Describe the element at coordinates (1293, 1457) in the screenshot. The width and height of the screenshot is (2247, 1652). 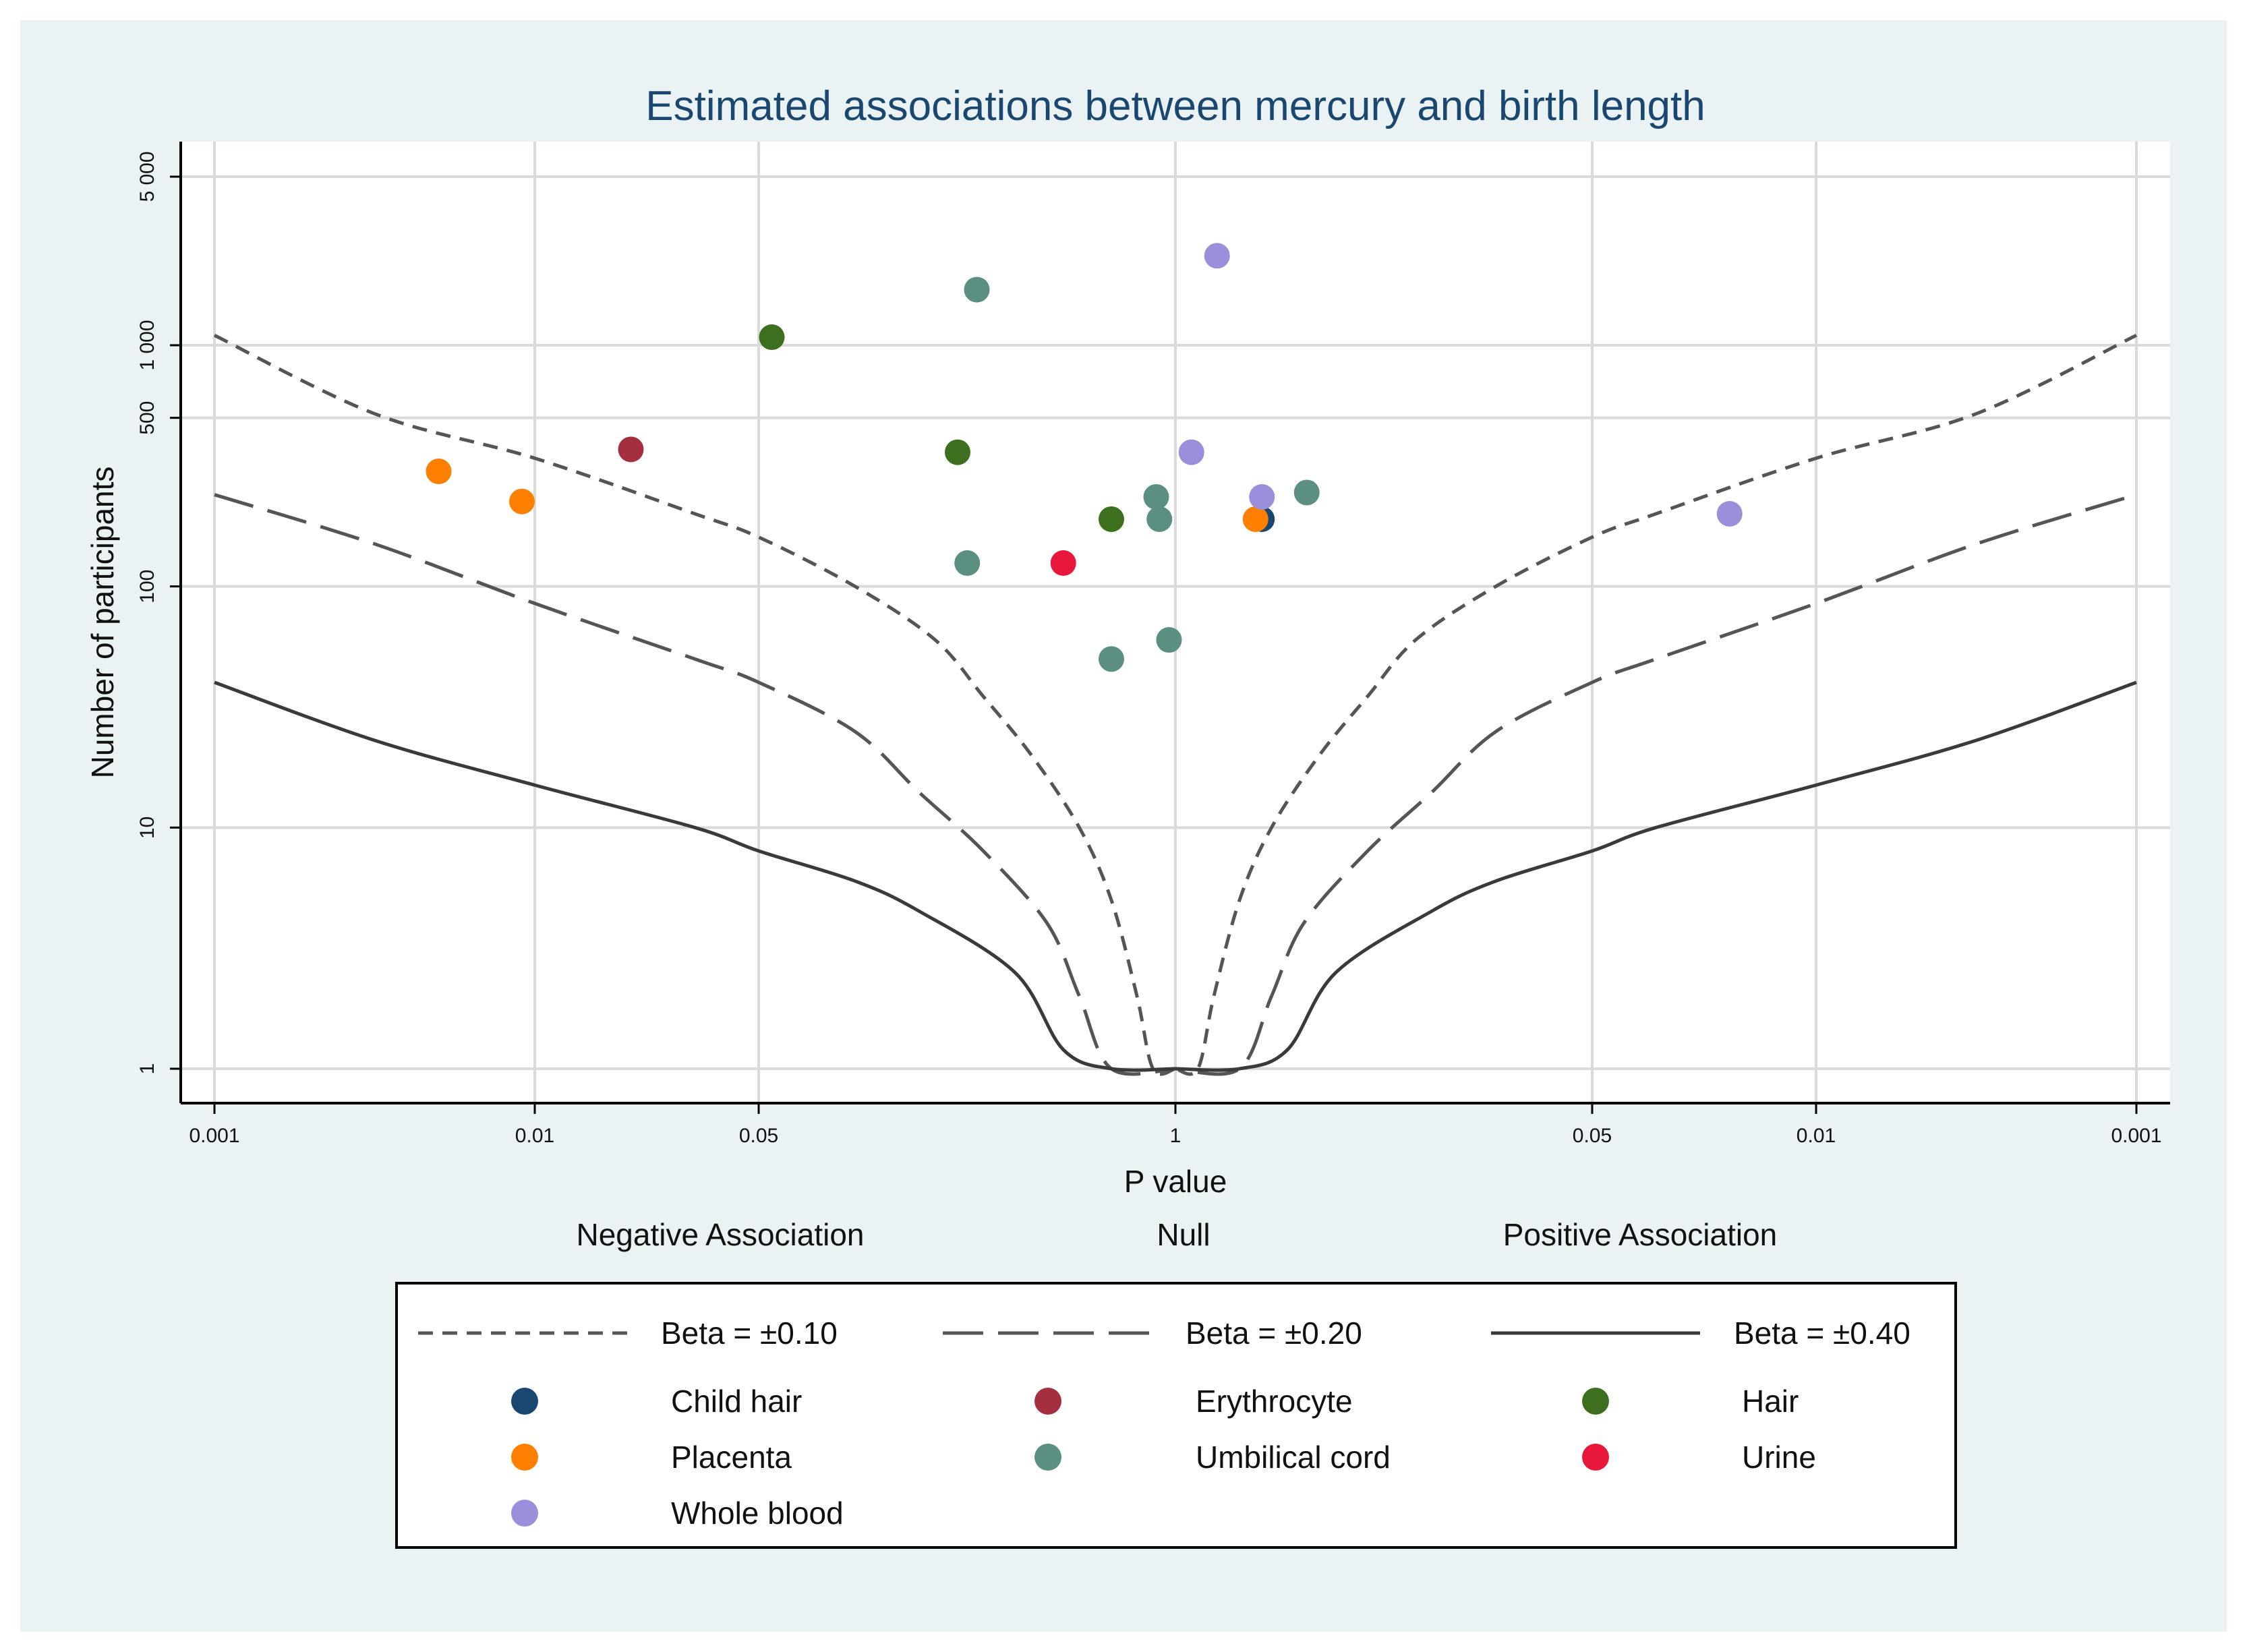
I see `legend-label-umbilical-cord: Umbilical cord` at that location.